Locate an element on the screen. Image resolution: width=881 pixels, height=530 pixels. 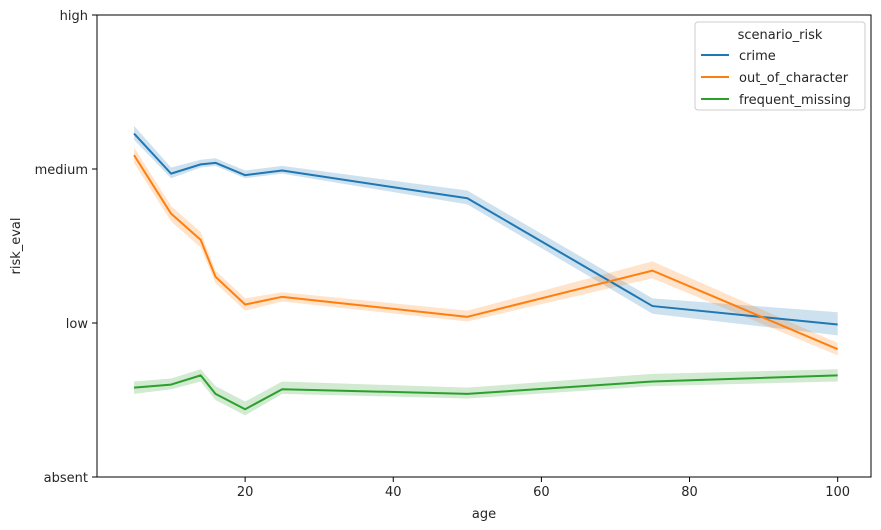
y-tick-label: medium is located at coordinates (61, 170).